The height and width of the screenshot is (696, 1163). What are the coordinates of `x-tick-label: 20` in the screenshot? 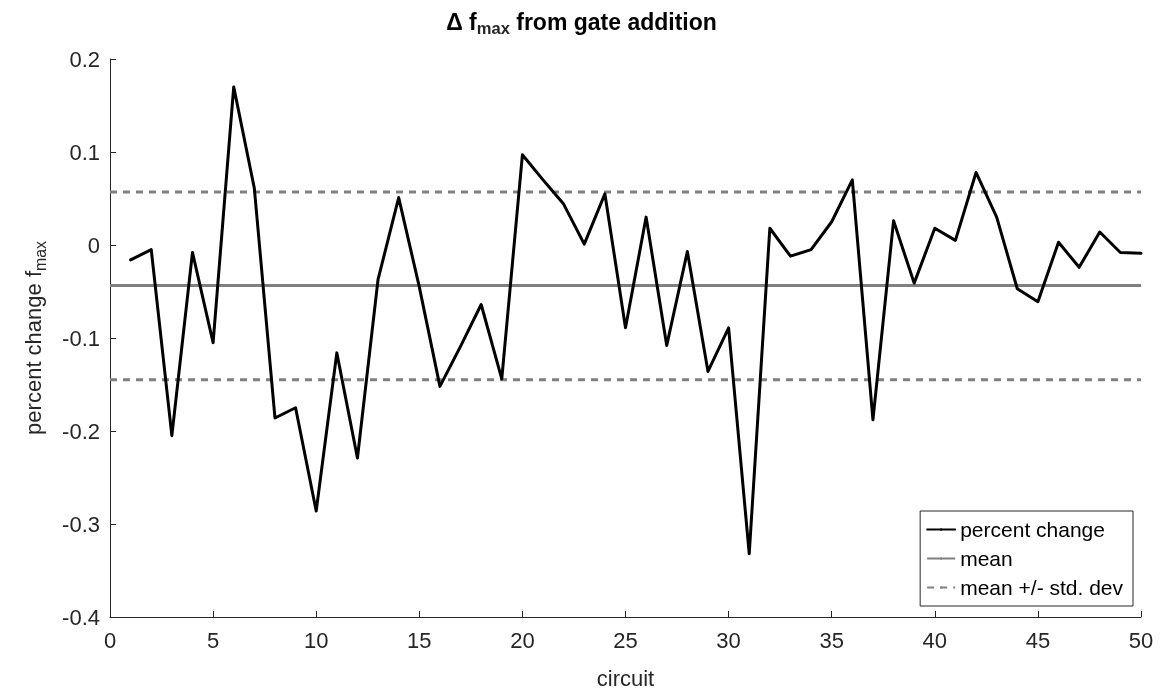 It's located at (522, 640).